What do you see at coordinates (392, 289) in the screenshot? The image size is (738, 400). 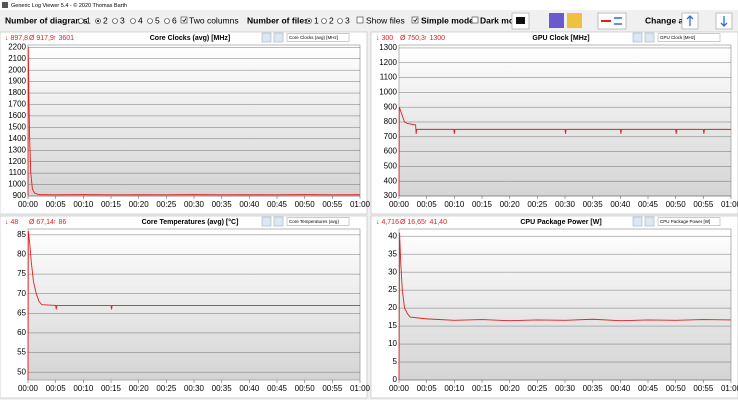 I see `y-tick-label: 25` at bounding box center [392, 289].